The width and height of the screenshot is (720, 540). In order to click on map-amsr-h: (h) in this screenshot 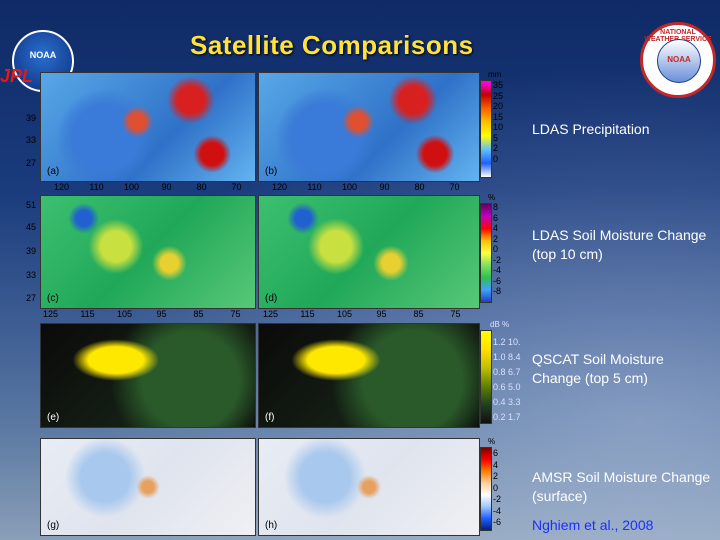, I will do `click(369, 487)`.